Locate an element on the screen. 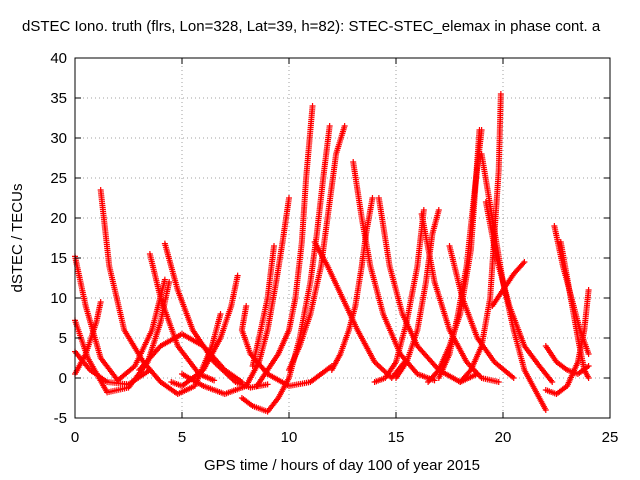 The image size is (640, 480). y-tick-label: 25 is located at coordinates (58, 178).